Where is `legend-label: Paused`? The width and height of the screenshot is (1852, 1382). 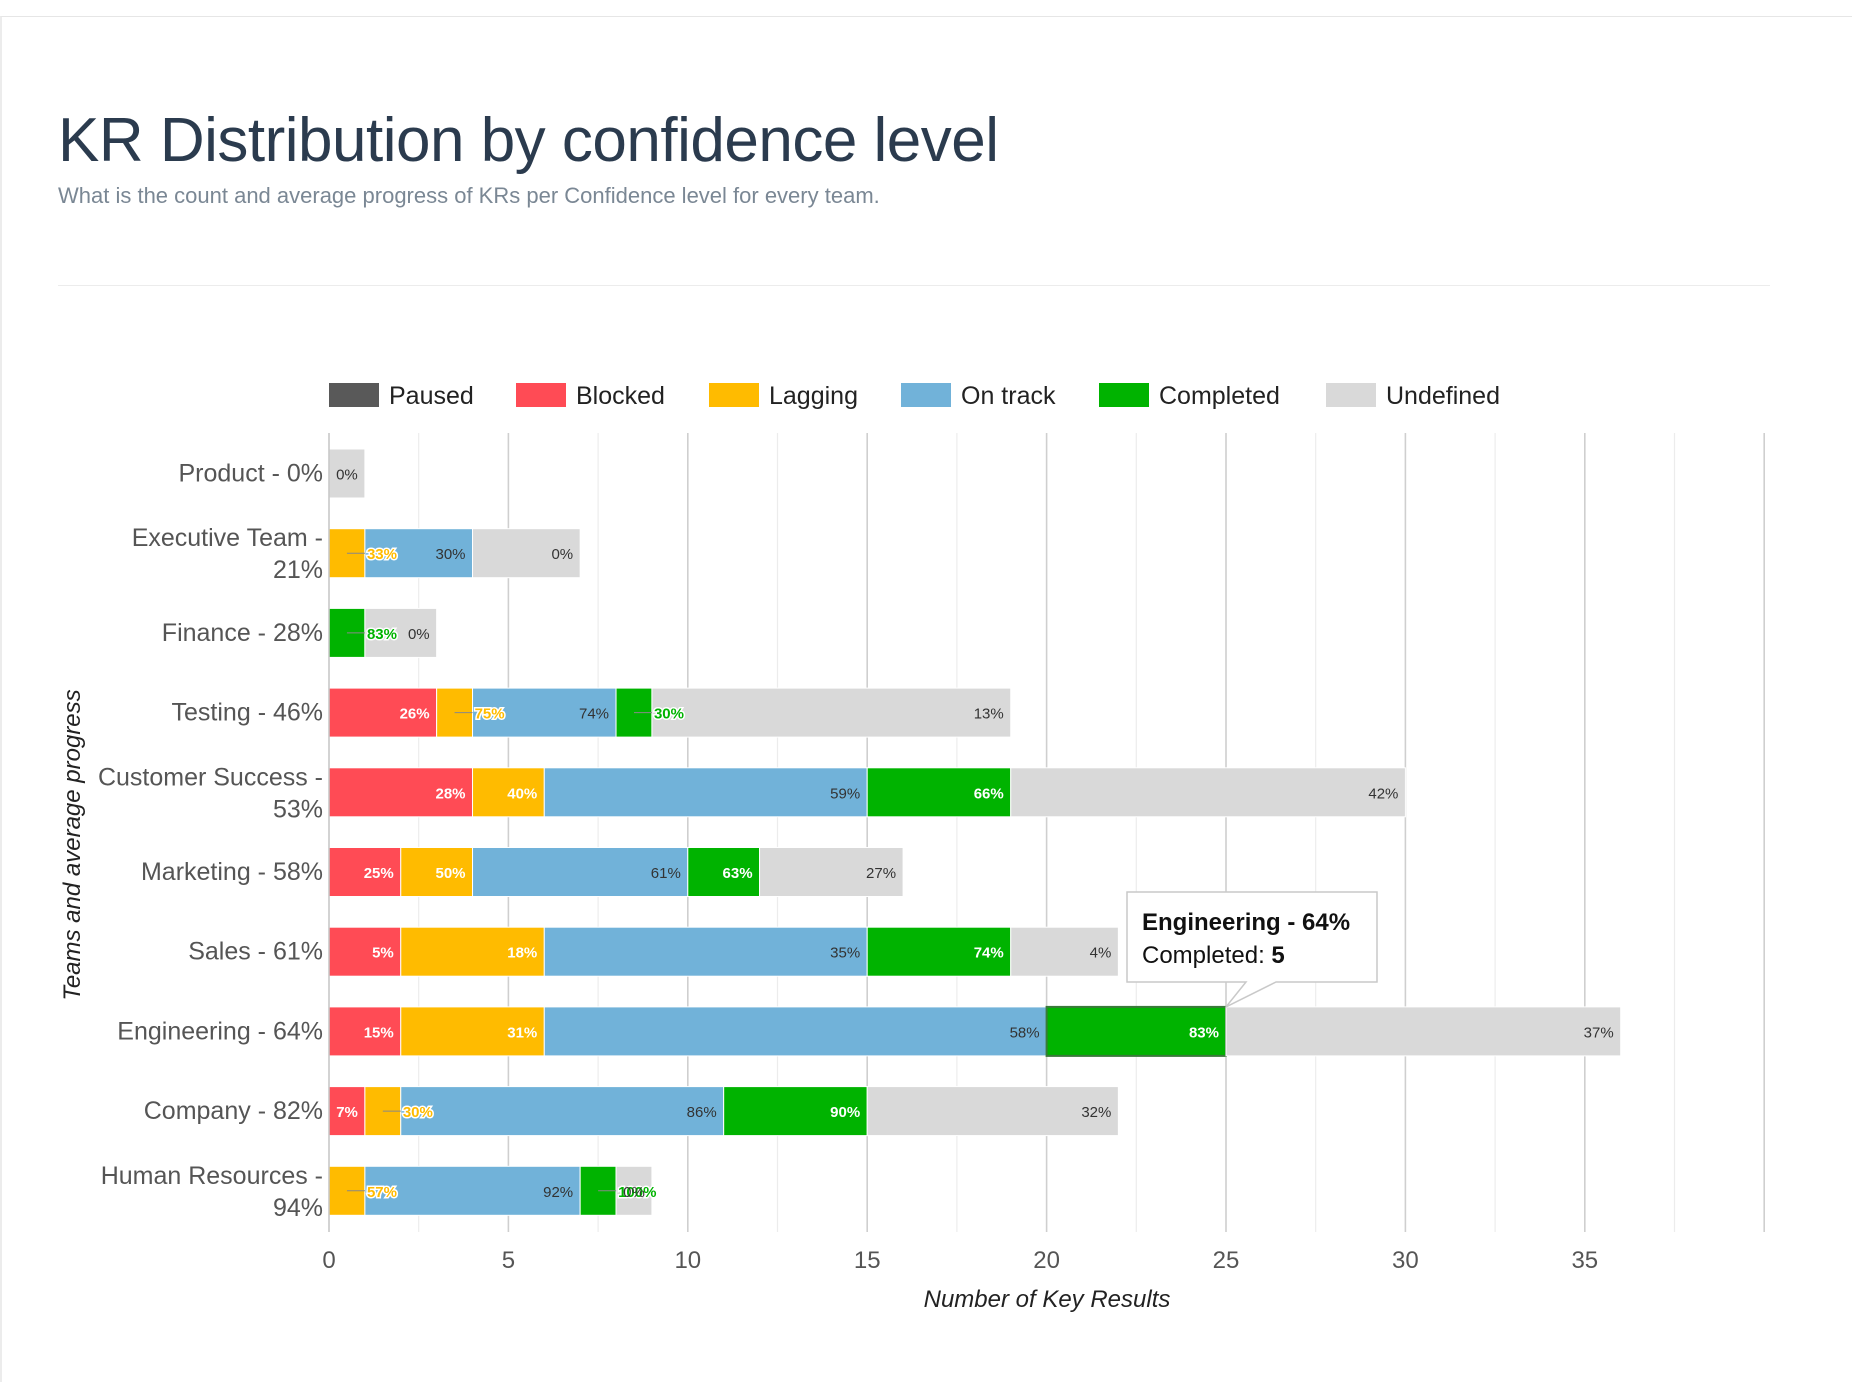
legend-label: Paused is located at coordinates (431, 396).